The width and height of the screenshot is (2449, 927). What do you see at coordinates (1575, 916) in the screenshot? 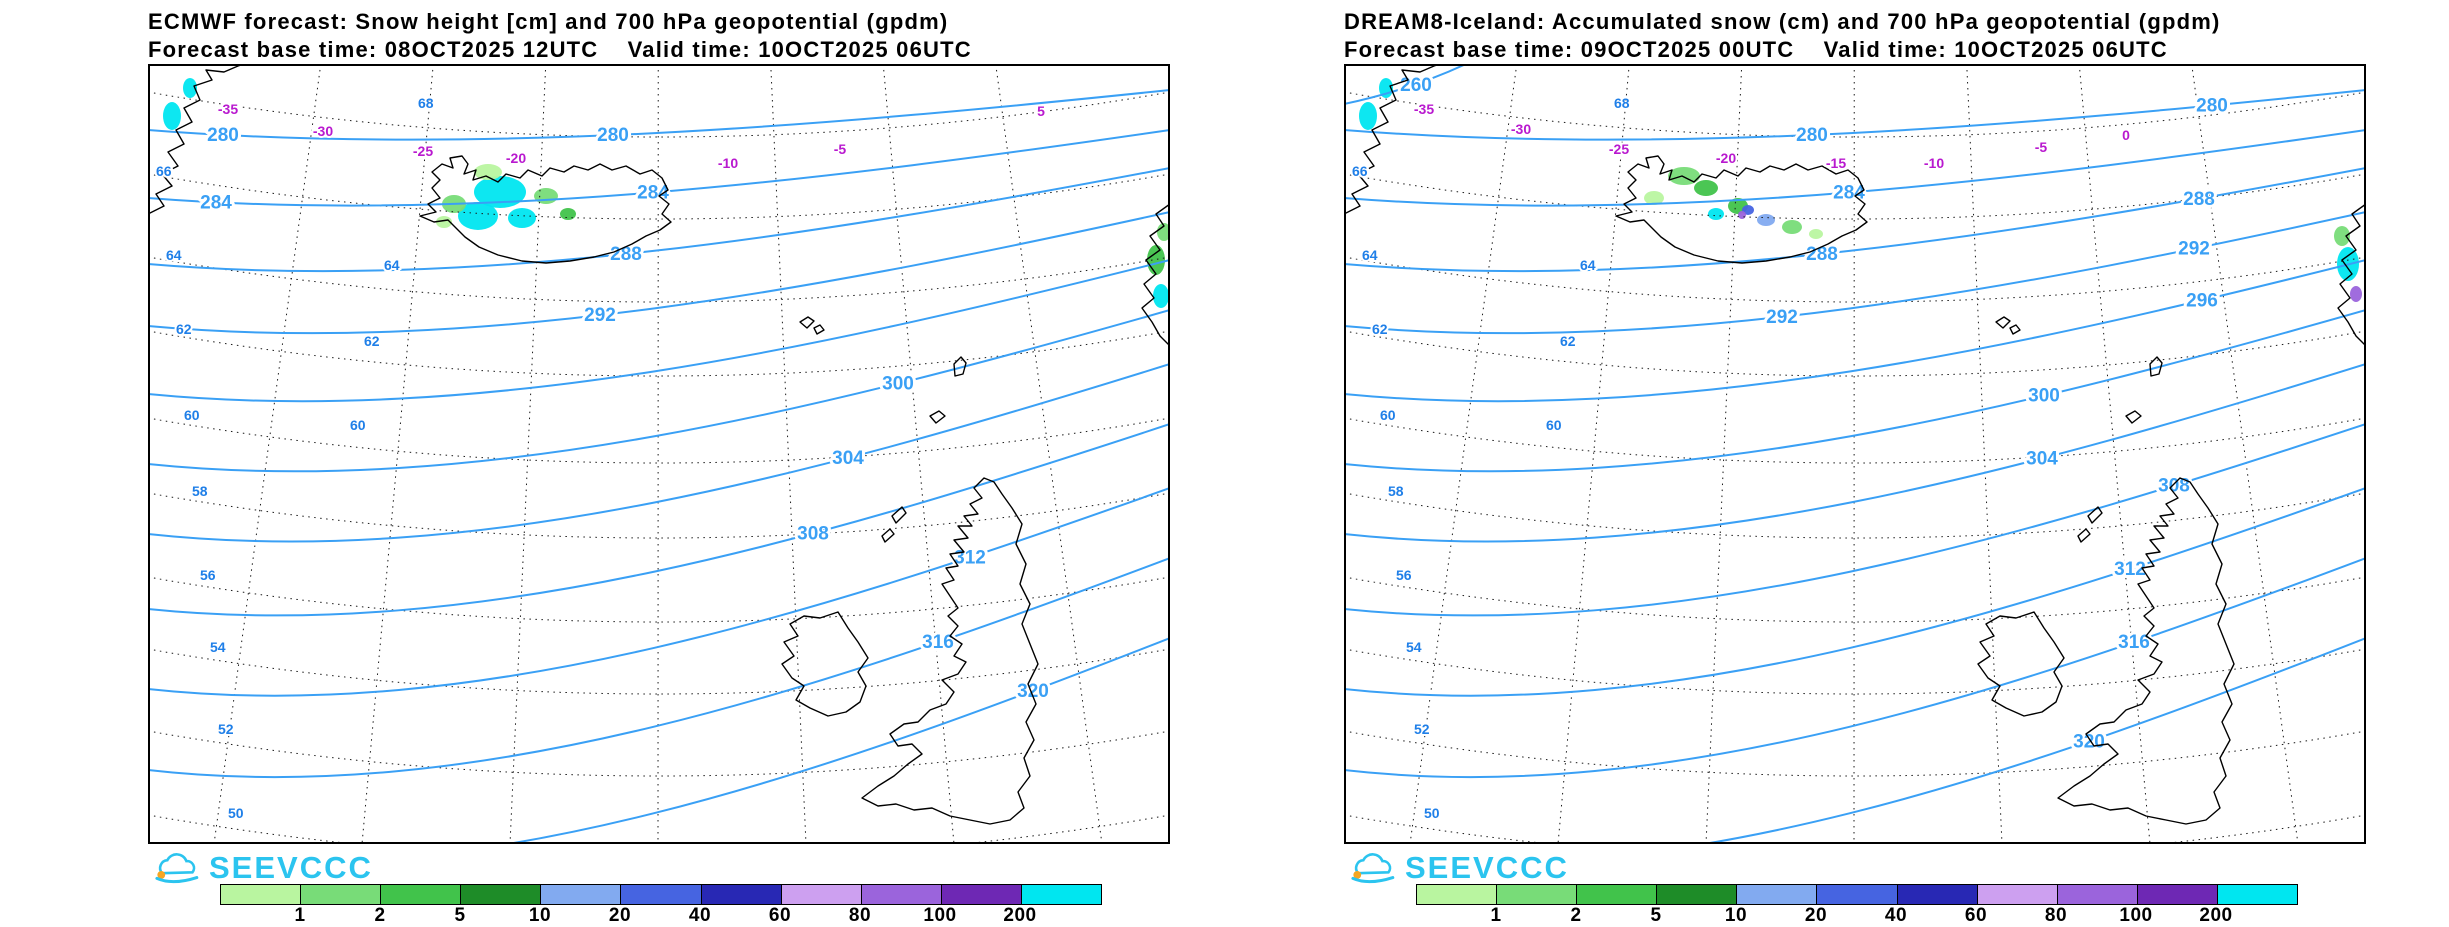
I see `colorbar-value: 2` at bounding box center [1575, 916].